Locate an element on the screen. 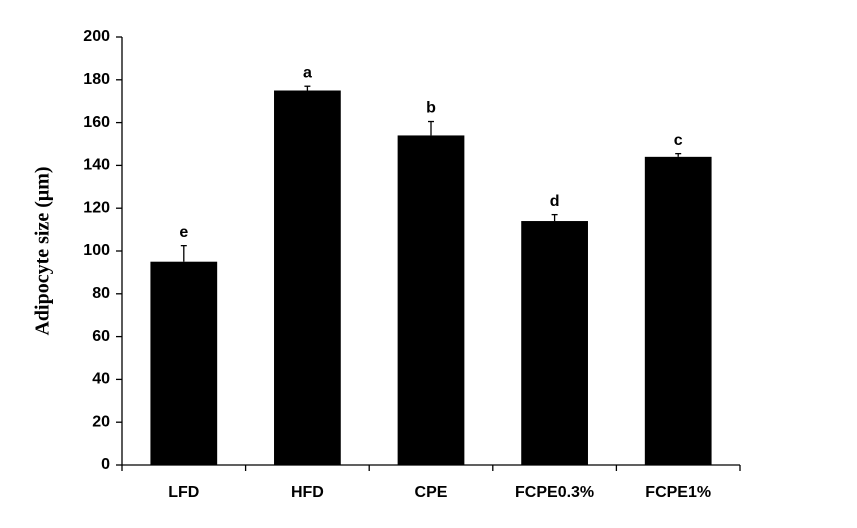 The image size is (857, 528). y-axis-label: Adipocyte size (μm) is located at coordinates (43, 250).